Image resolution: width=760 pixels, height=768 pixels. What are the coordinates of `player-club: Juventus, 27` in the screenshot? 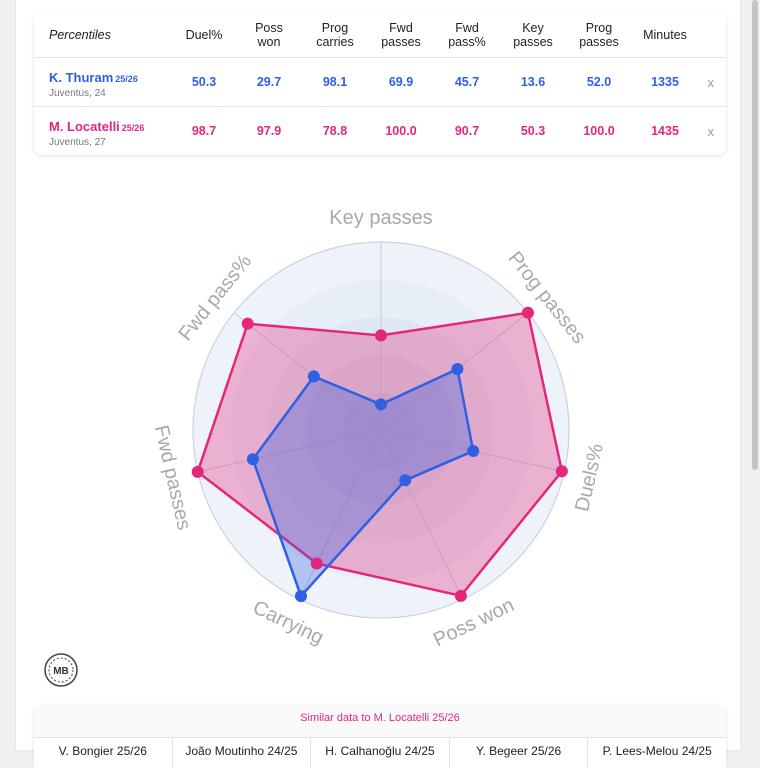 It's located at (77, 142).